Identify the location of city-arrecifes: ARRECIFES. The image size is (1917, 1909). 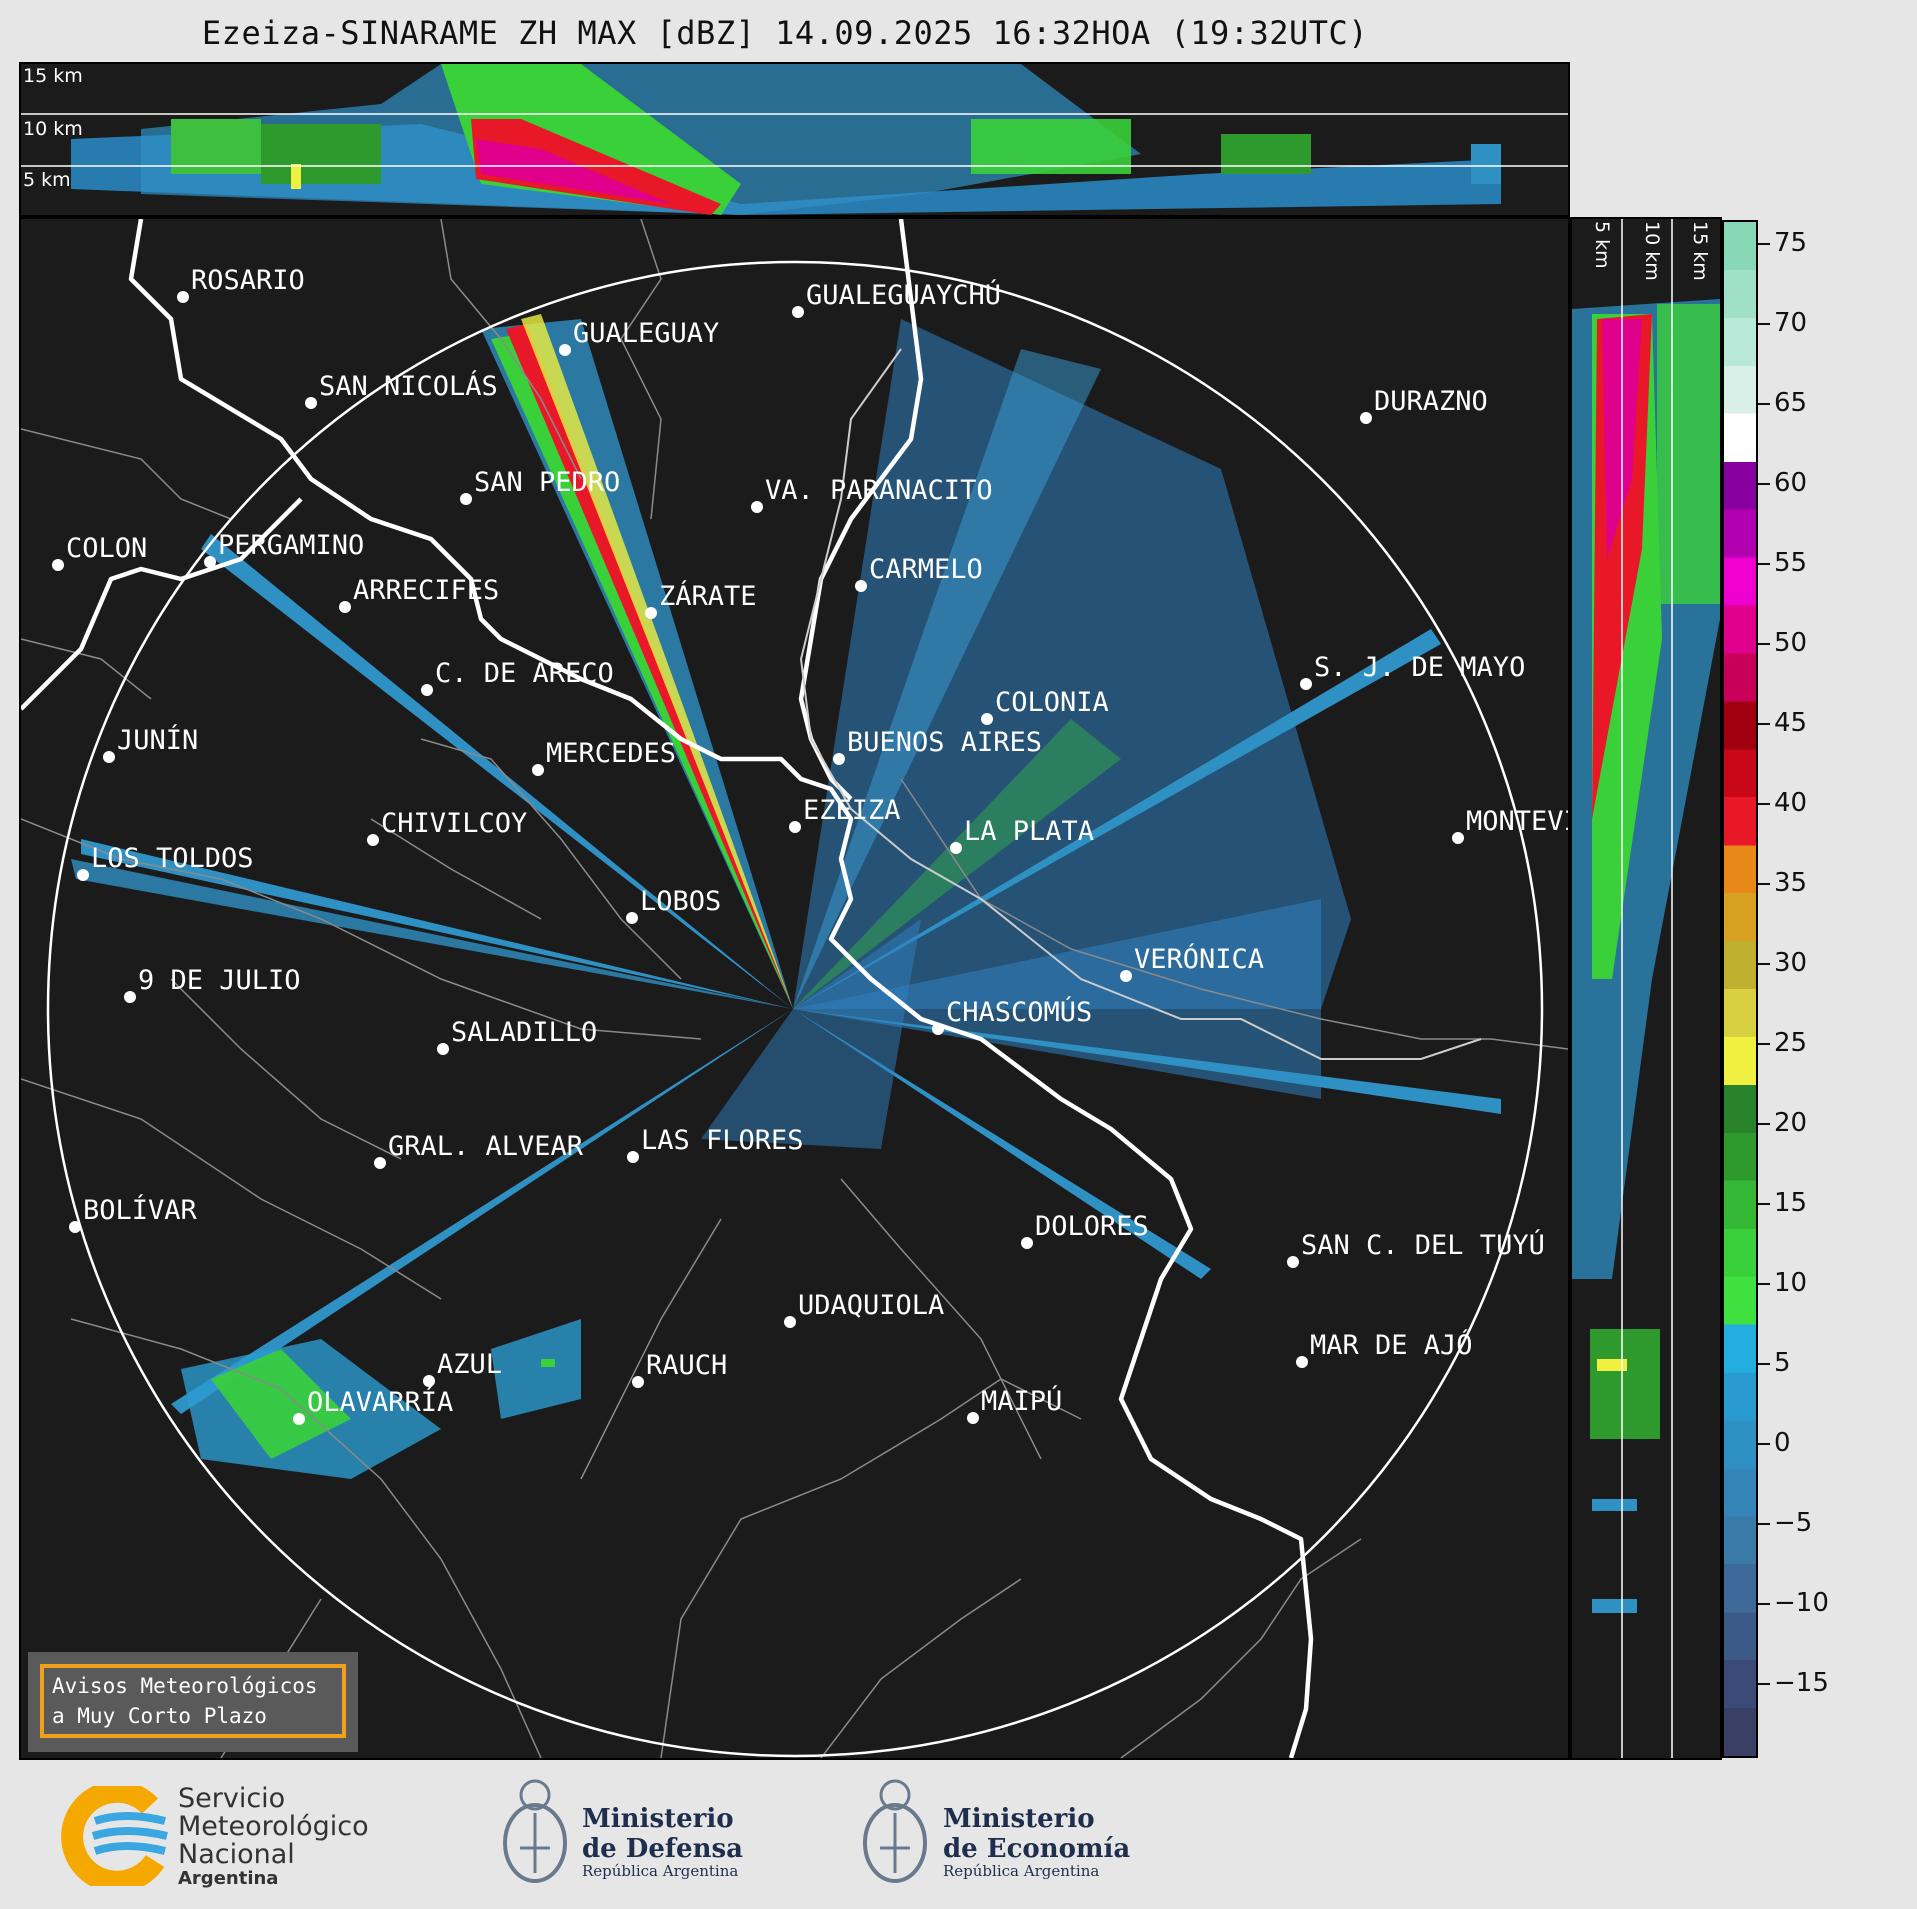
(419, 594).